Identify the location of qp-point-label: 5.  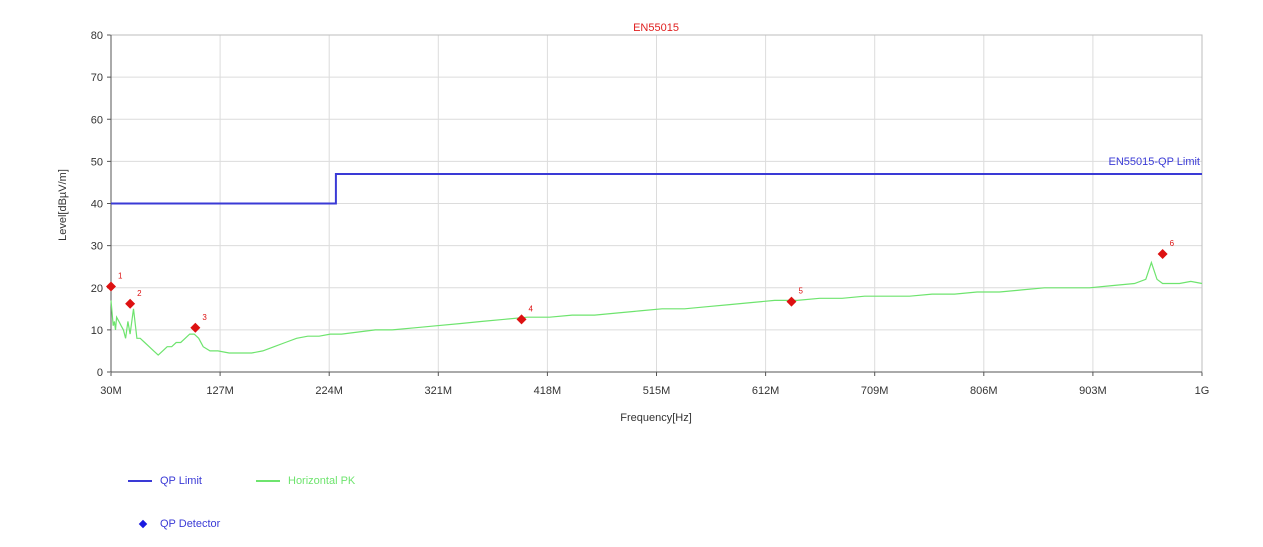
(800, 291).